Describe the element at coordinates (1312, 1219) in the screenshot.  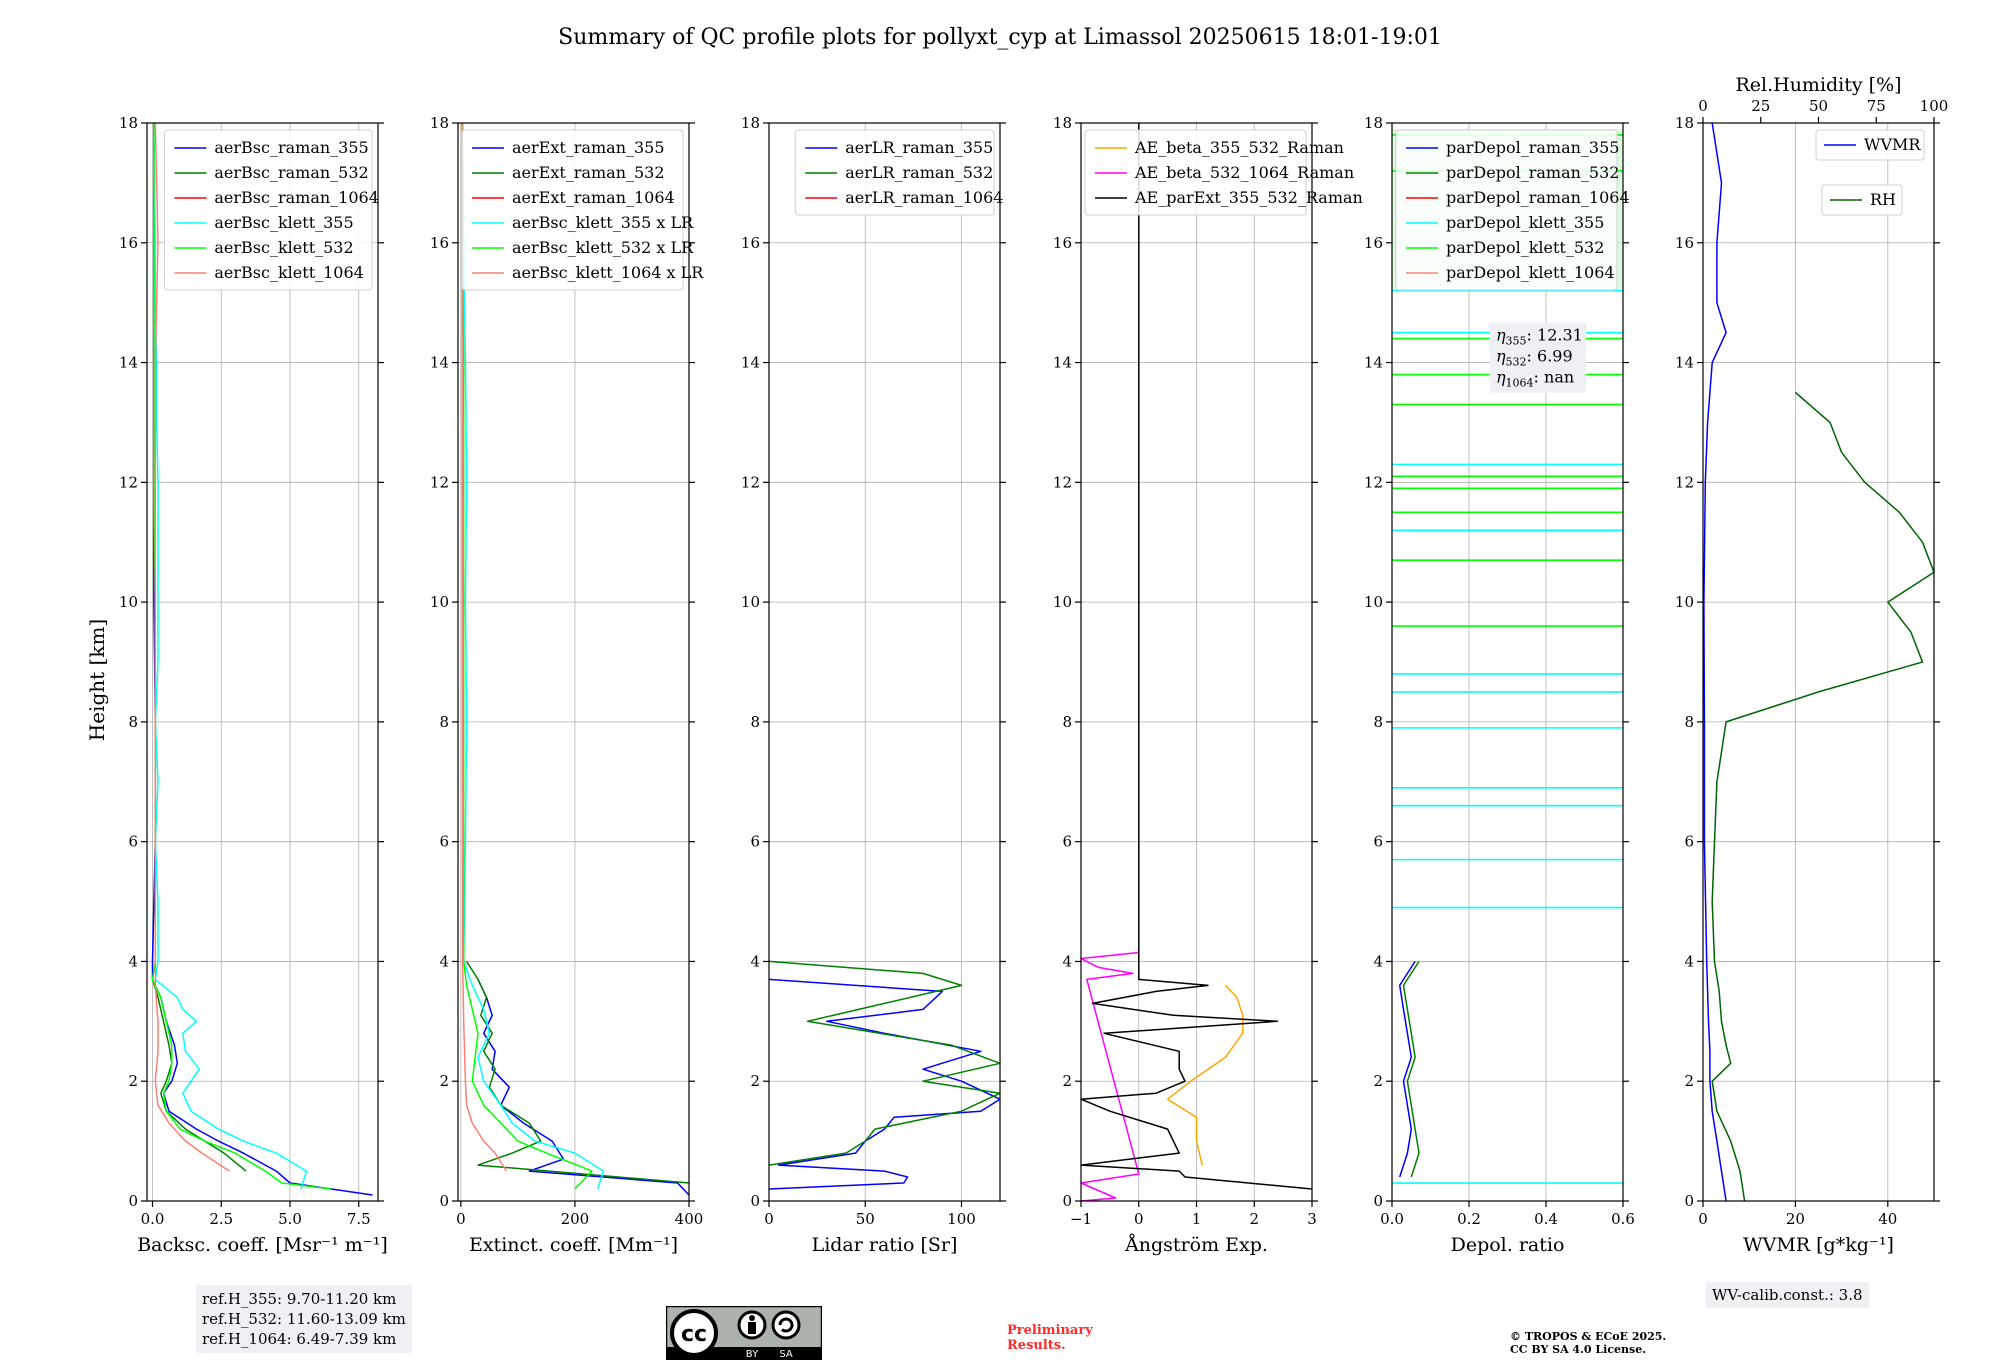
I see `x-tick-label: 3` at that location.